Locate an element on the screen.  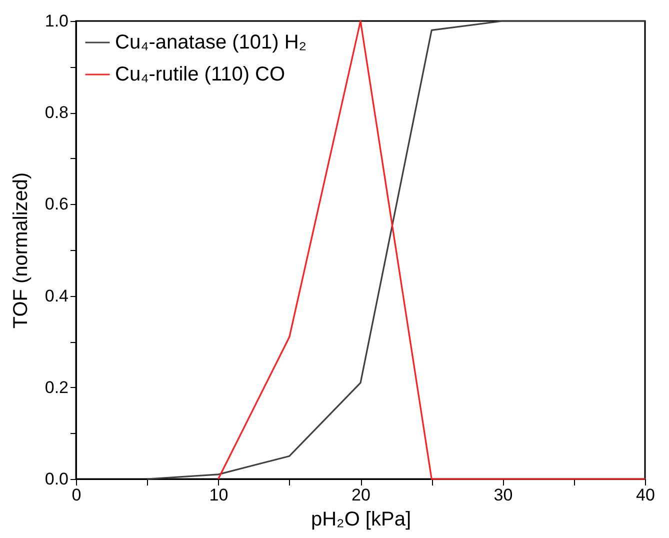
y-tick-label: 0.0 is located at coordinates (56, 479).